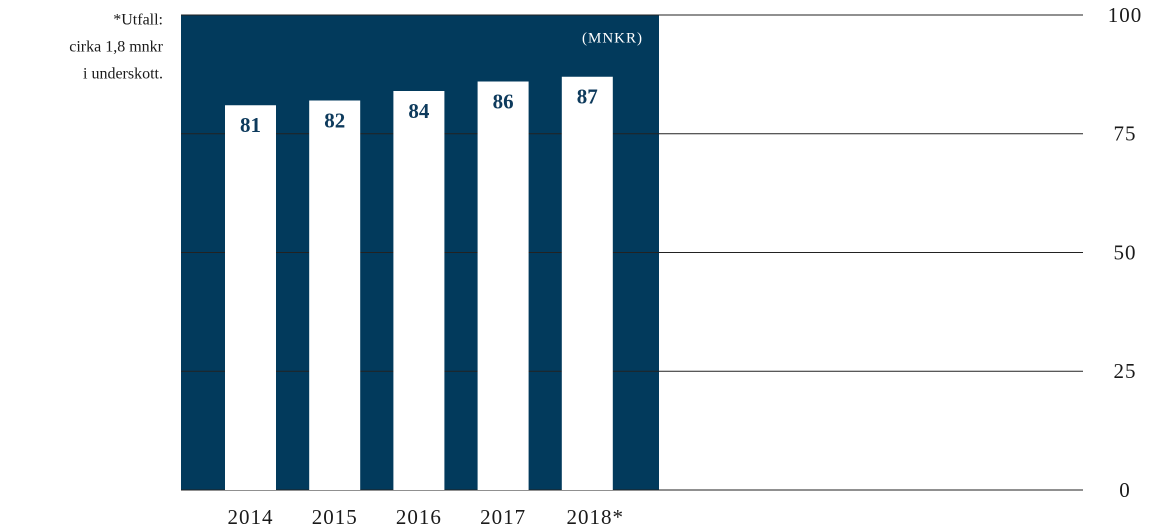 The height and width of the screenshot is (531, 1155). I want to click on x-tick-label: 2016, so click(419, 517).